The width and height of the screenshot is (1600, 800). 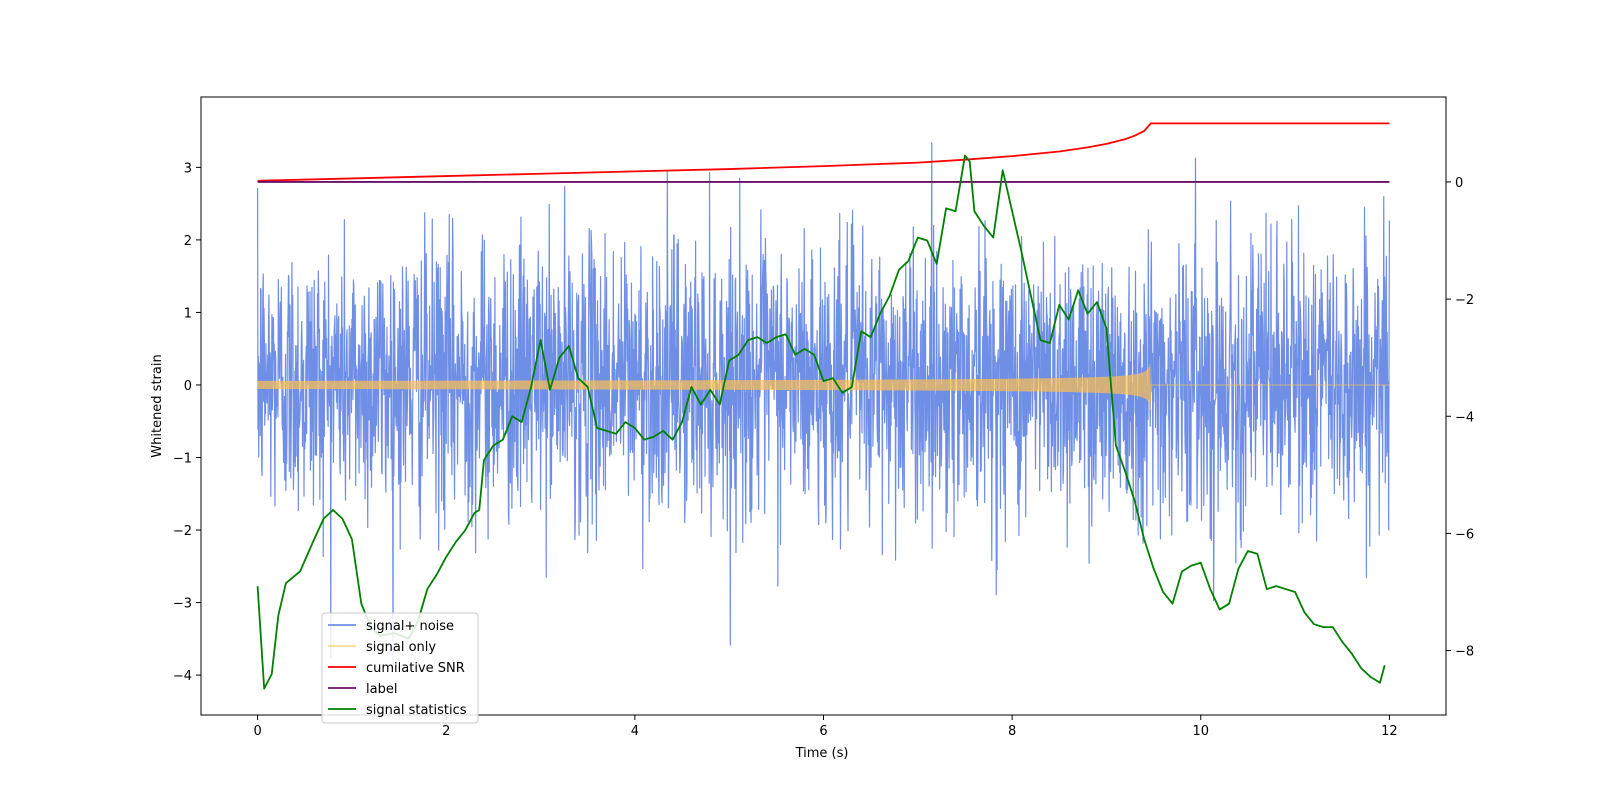 I want to click on legend-label: signal statistics, so click(x=416, y=710).